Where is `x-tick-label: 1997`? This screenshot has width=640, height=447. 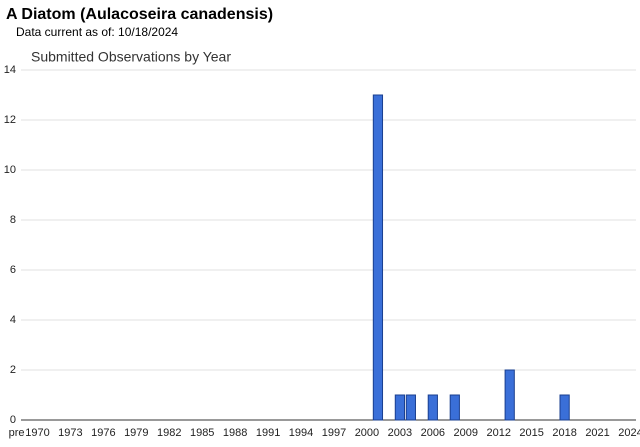 x-tick-label: 1997 is located at coordinates (334, 433).